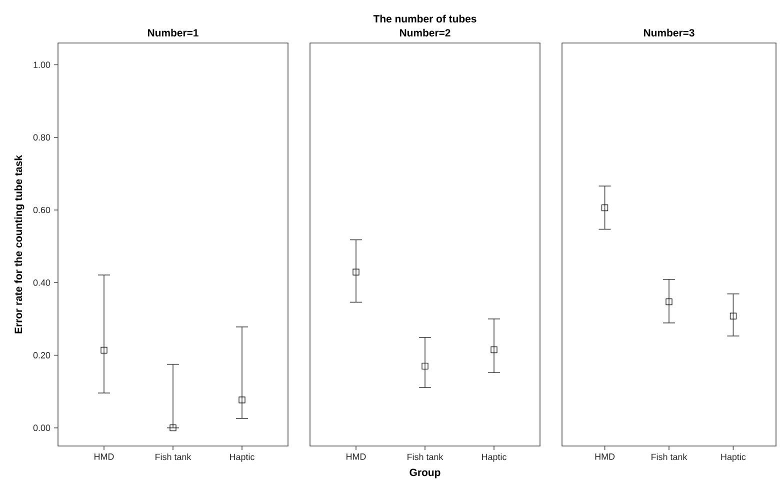 This screenshot has width=780, height=498. What do you see at coordinates (41, 355) in the screenshot?
I see `y-tick-label: 0.20` at bounding box center [41, 355].